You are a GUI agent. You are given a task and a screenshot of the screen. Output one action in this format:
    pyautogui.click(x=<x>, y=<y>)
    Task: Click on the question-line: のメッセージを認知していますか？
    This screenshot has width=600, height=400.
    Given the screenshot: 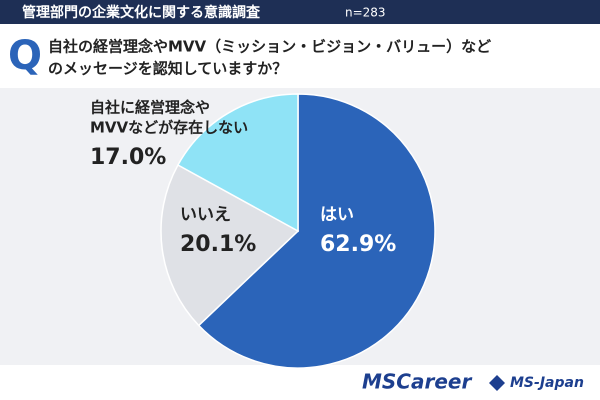 What is the action you would take?
    pyautogui.click(x=167, y=69)
    